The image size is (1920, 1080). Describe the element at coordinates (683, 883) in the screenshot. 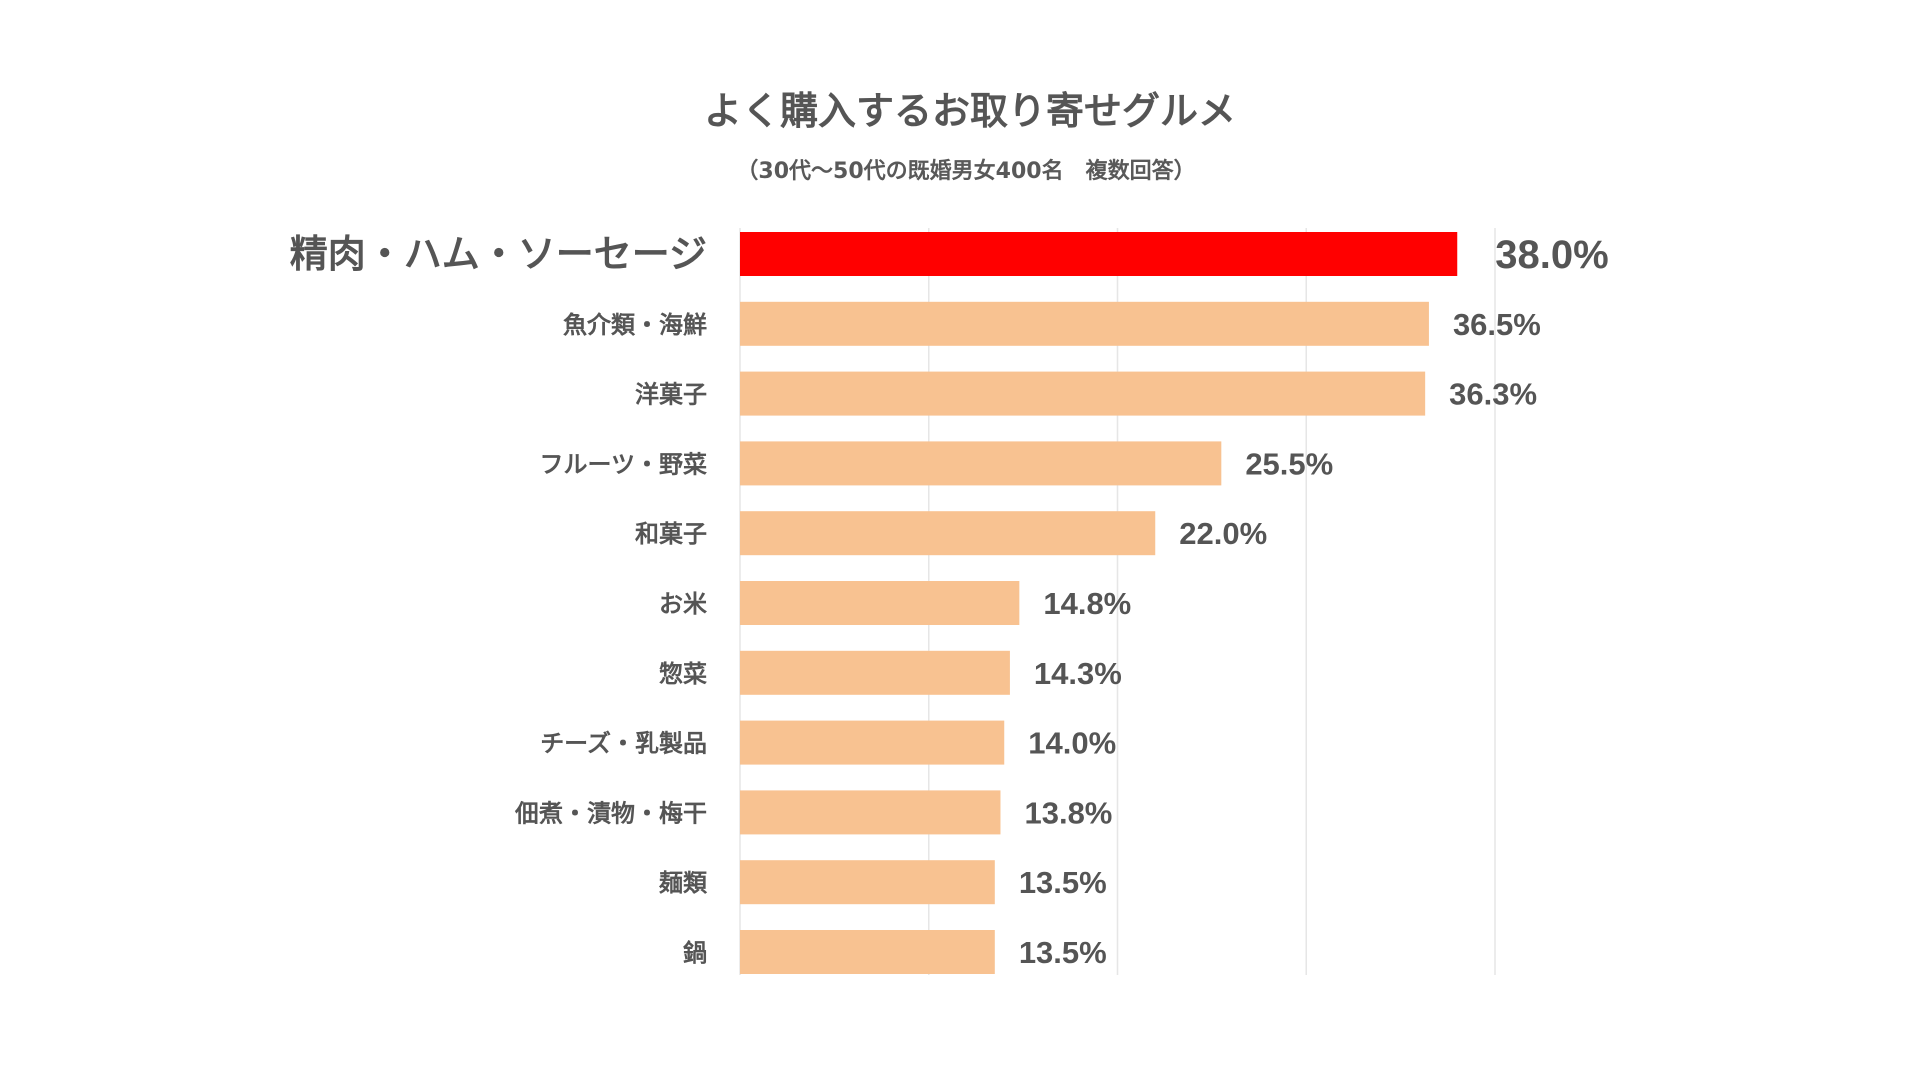

I see `category-label: 麺類` at that location.